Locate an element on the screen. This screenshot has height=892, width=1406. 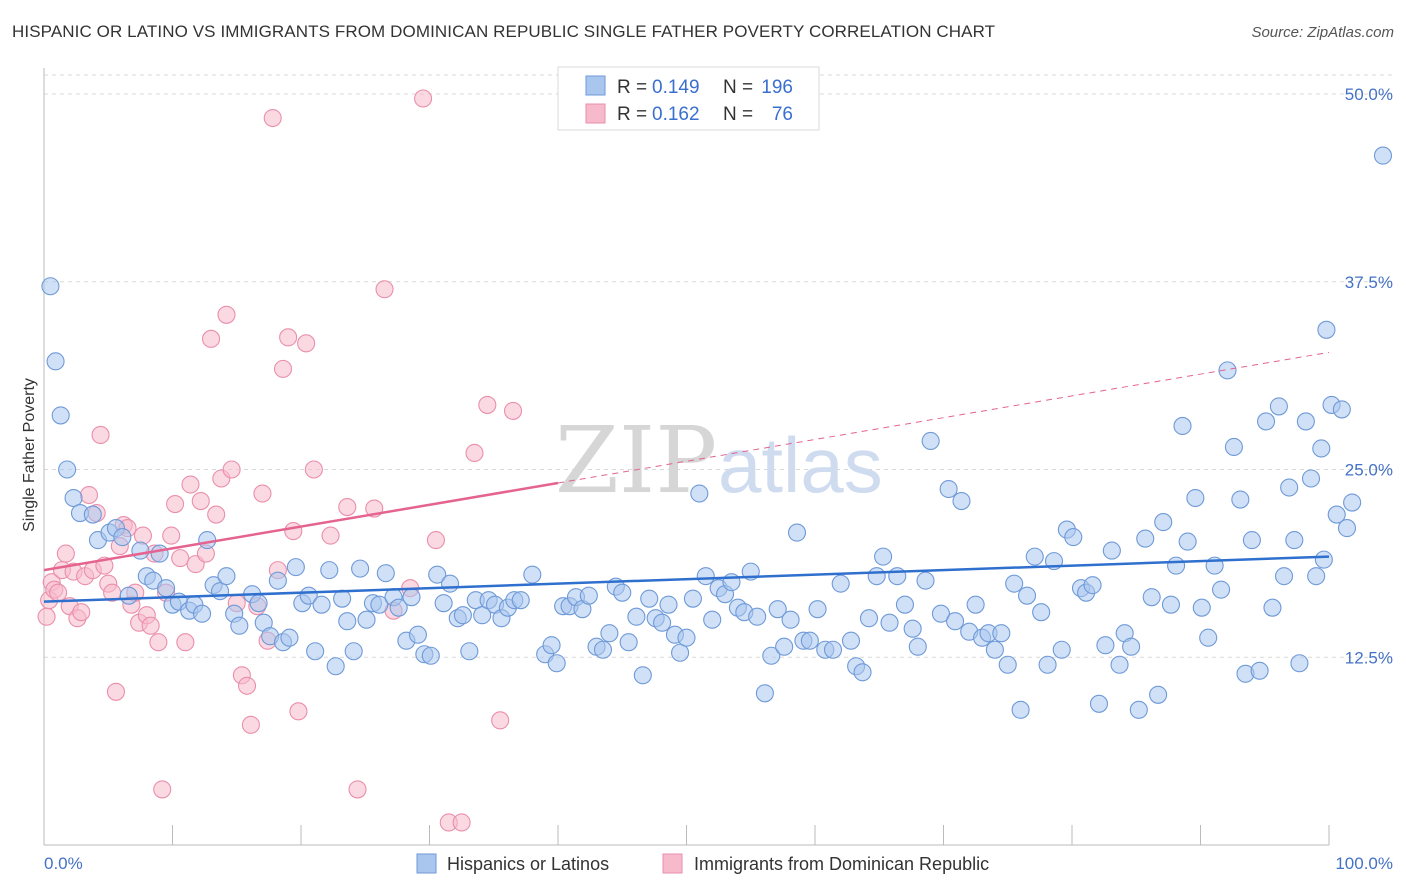
trend-line-hispanic is located at coordinates (686, 579).